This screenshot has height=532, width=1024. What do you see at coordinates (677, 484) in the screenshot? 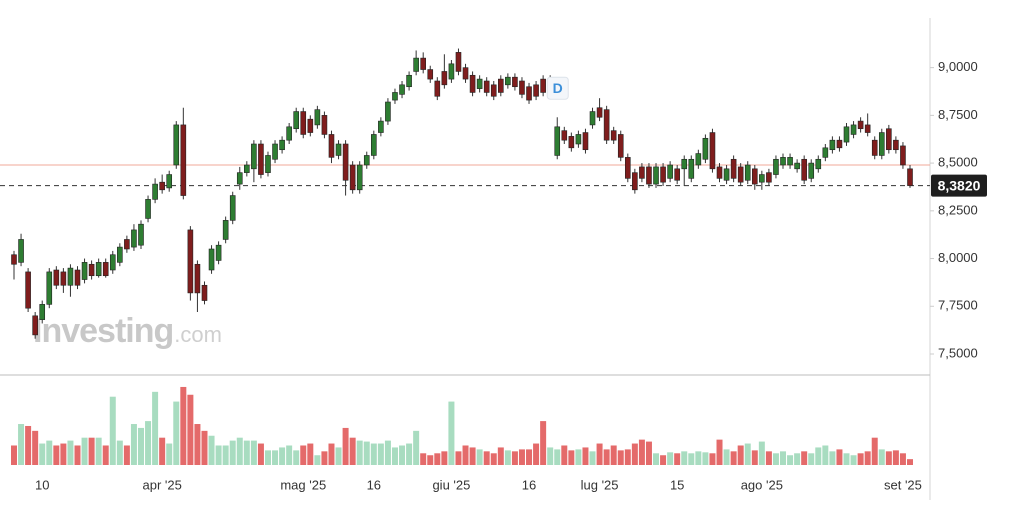
I see `x-tick-label: 15` at bounding box center [677, 484].